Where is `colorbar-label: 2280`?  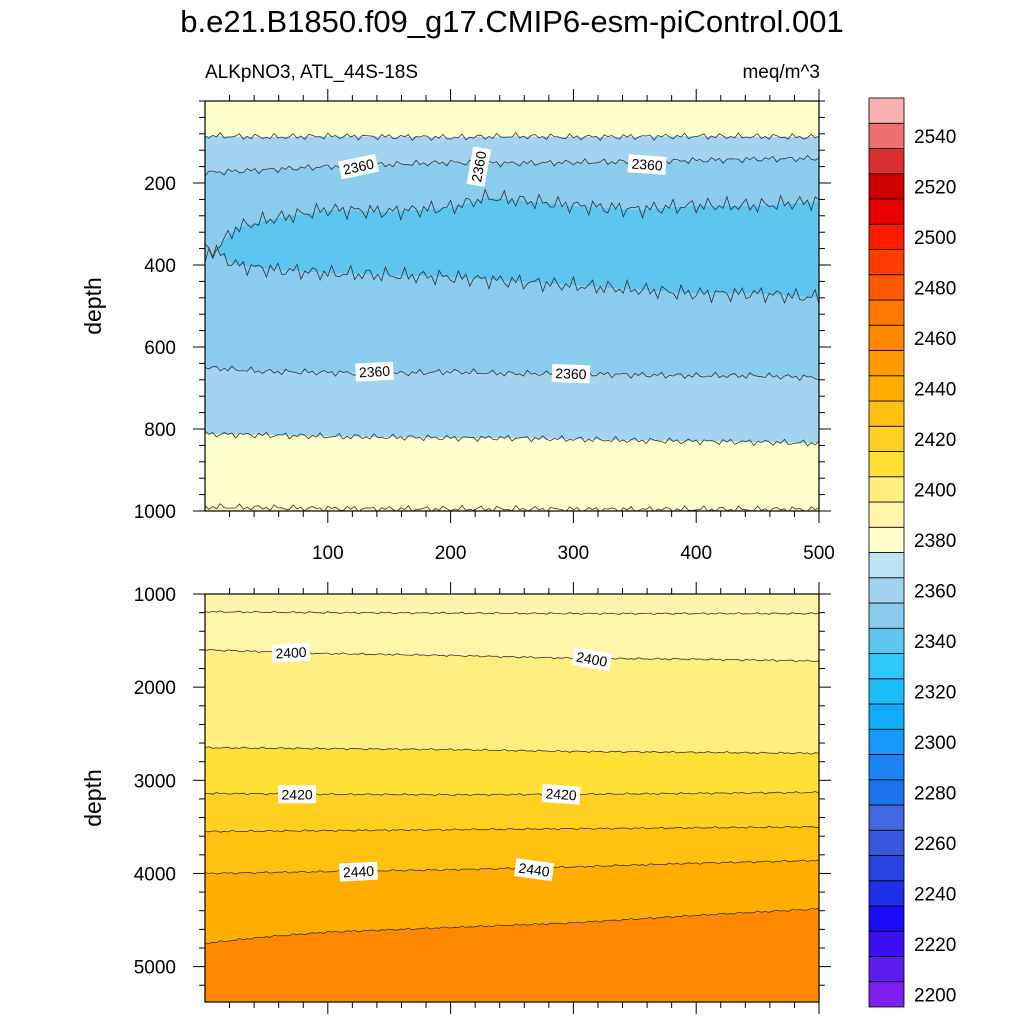 colorbar-label: 2280 is located at coordinates (935, 793).